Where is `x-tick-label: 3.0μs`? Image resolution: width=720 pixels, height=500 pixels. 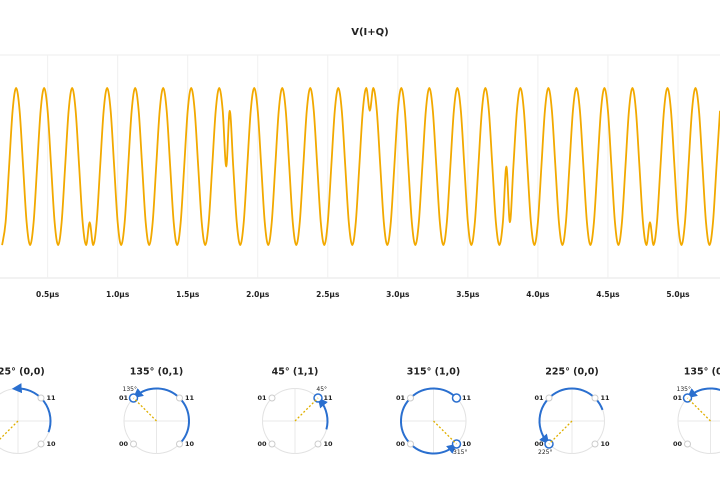 x-tick-label: 3.0μs is located at coordinates (398, 294).